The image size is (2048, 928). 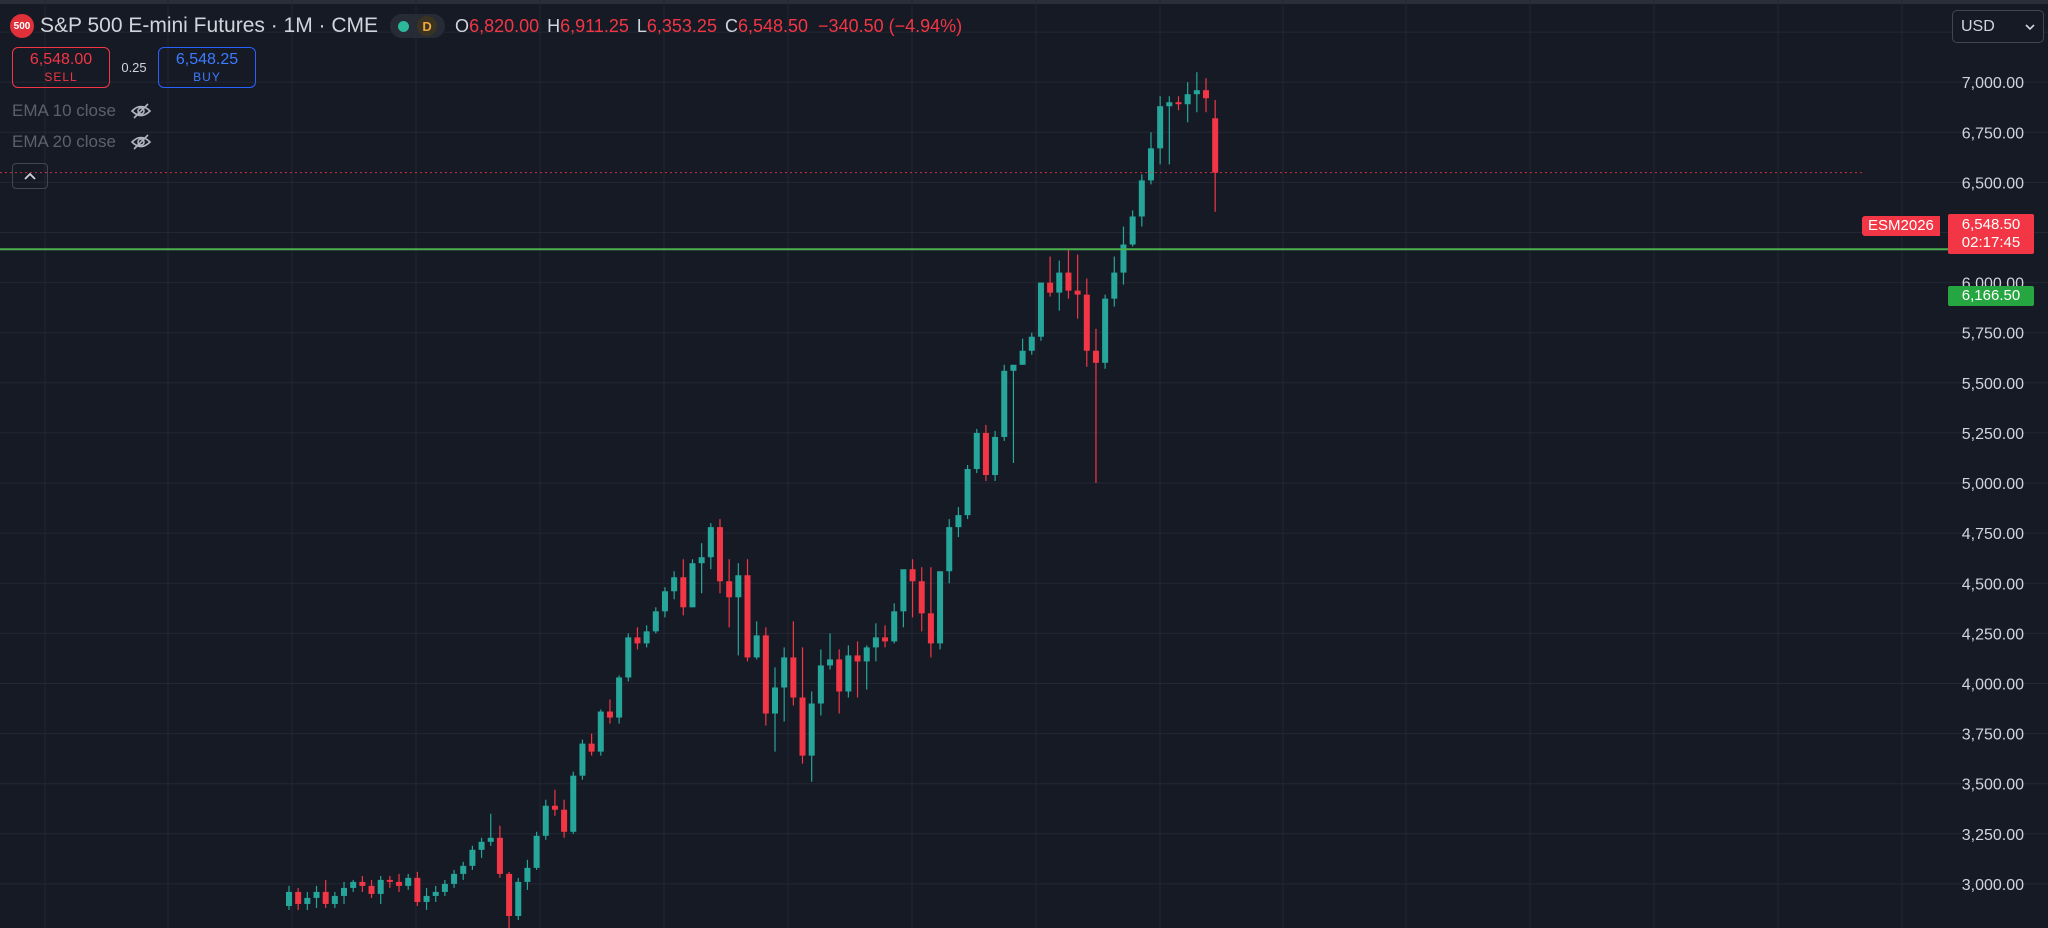 I want to click on currency-label: USD, so click(x=1978, y=26).